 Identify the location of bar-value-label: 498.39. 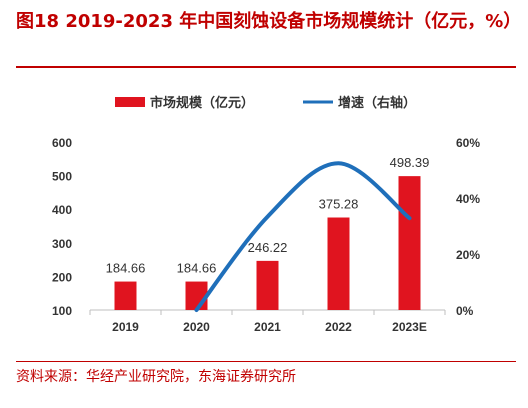
(410, 162).